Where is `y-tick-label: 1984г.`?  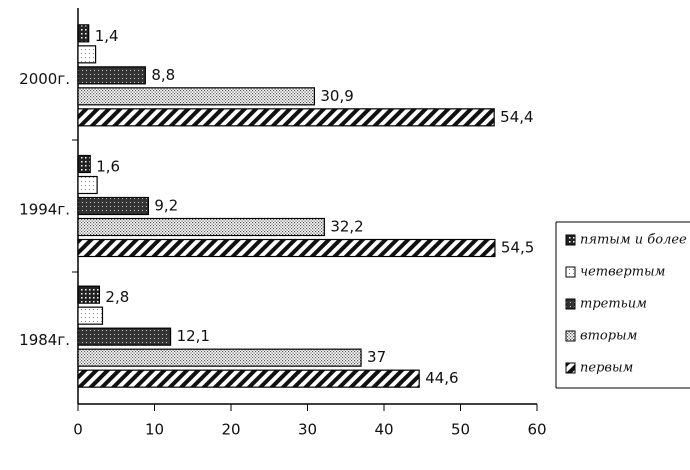 y-tick-label: 1984г. is located at coordinates (44, 340).